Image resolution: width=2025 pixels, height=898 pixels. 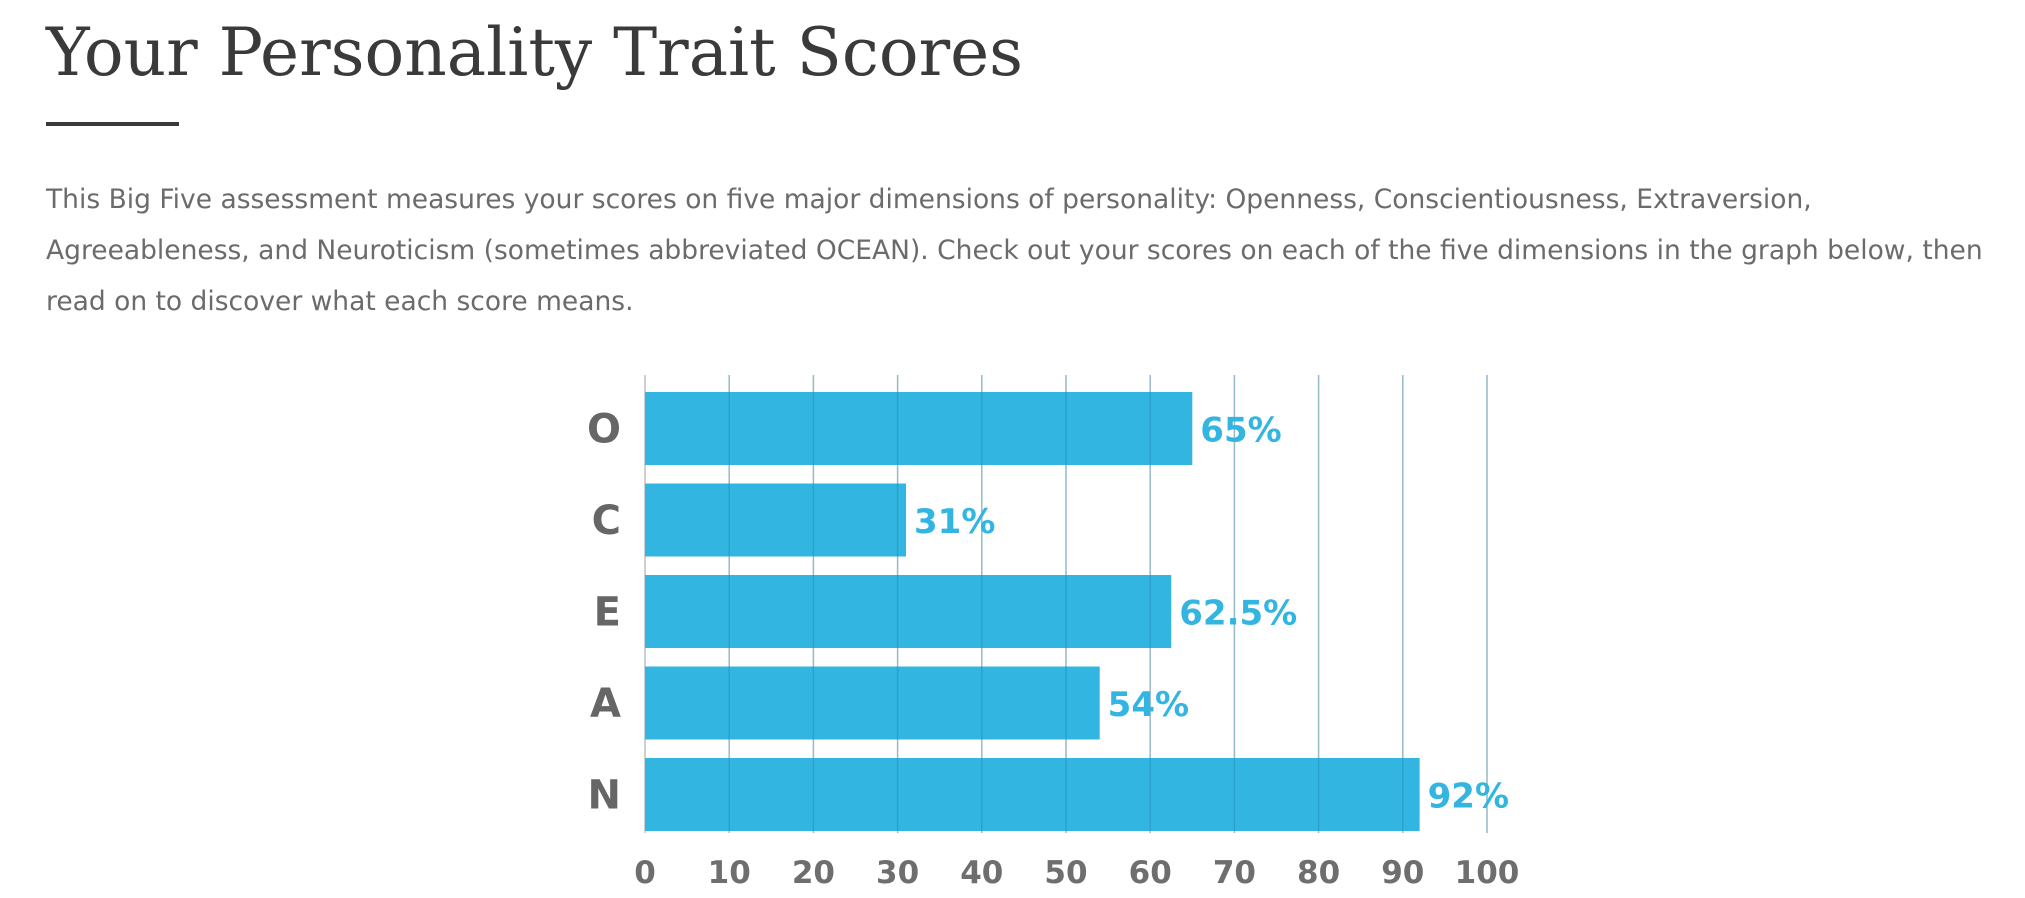 I want to click on x-tick-label-90: 90, so click(x=1402, y=873).